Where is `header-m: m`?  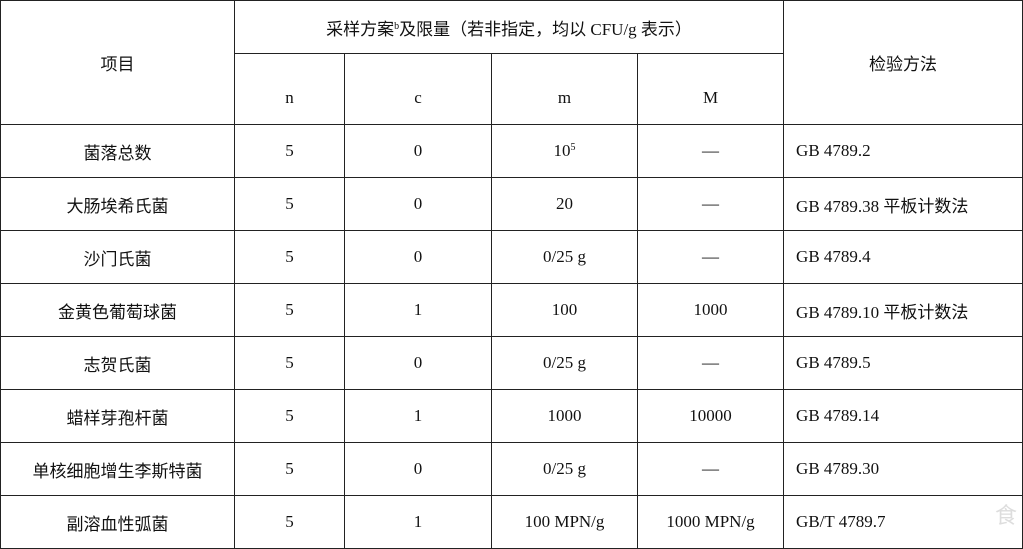 header-m: m is located at coordinates (565, 89).